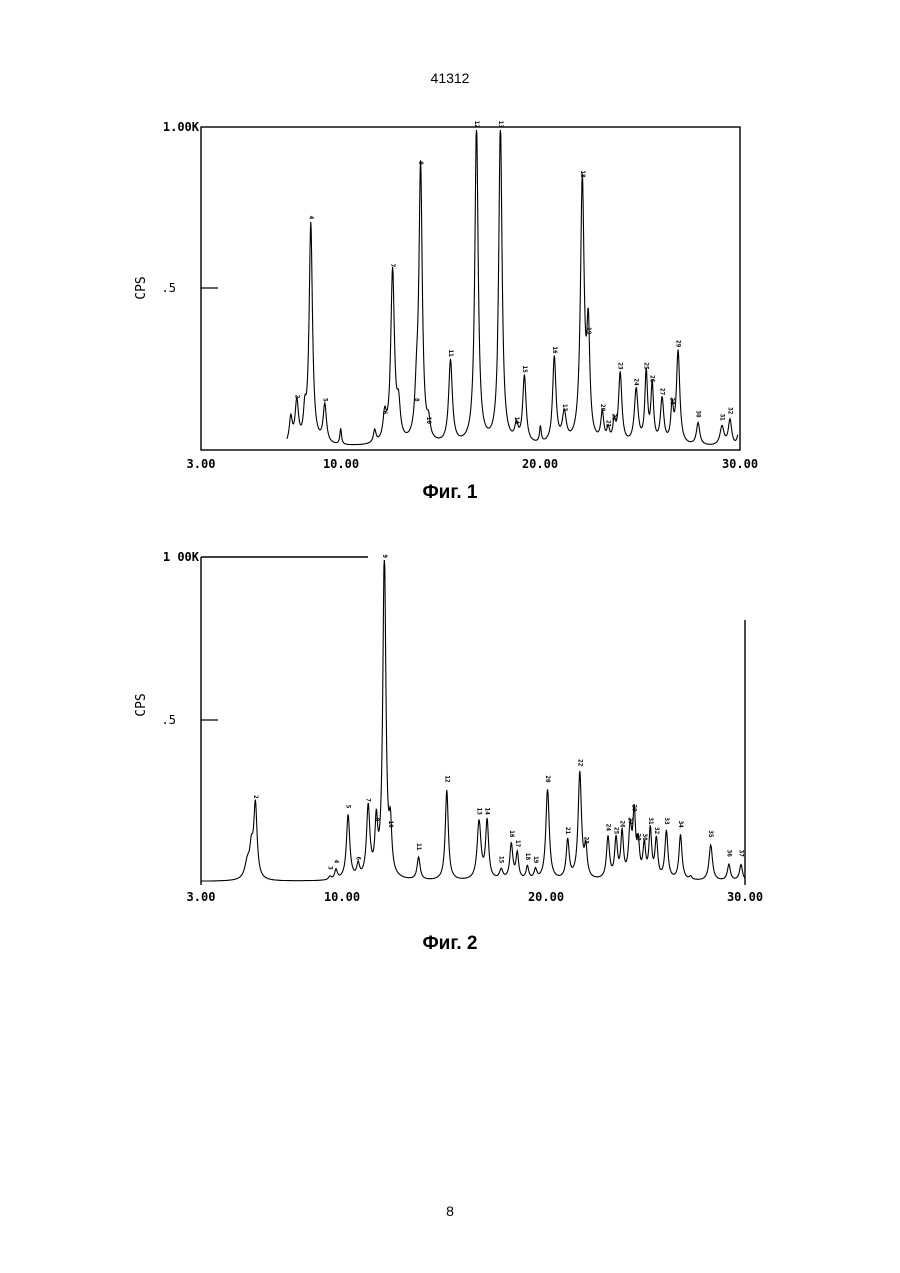  Describe the element at coordinates (666, 821) in the screenshot. I see `peak-label-33: 33` at that location.